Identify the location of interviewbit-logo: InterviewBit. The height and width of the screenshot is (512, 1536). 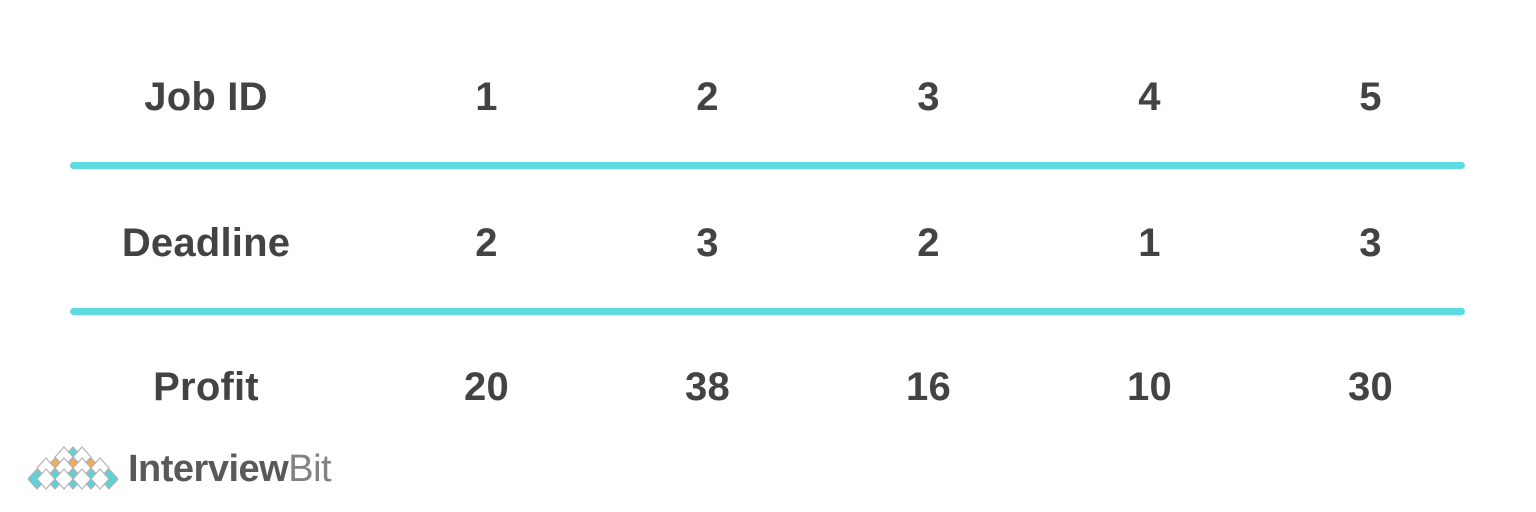
(180, 468).